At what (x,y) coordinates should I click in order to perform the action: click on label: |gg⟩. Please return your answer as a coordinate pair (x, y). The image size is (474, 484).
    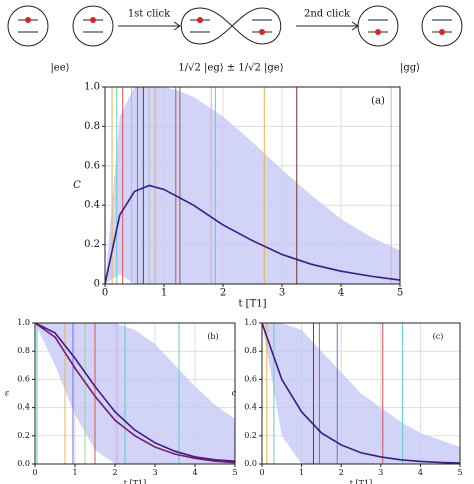
    Looking at the image, I should click on (410, 68).